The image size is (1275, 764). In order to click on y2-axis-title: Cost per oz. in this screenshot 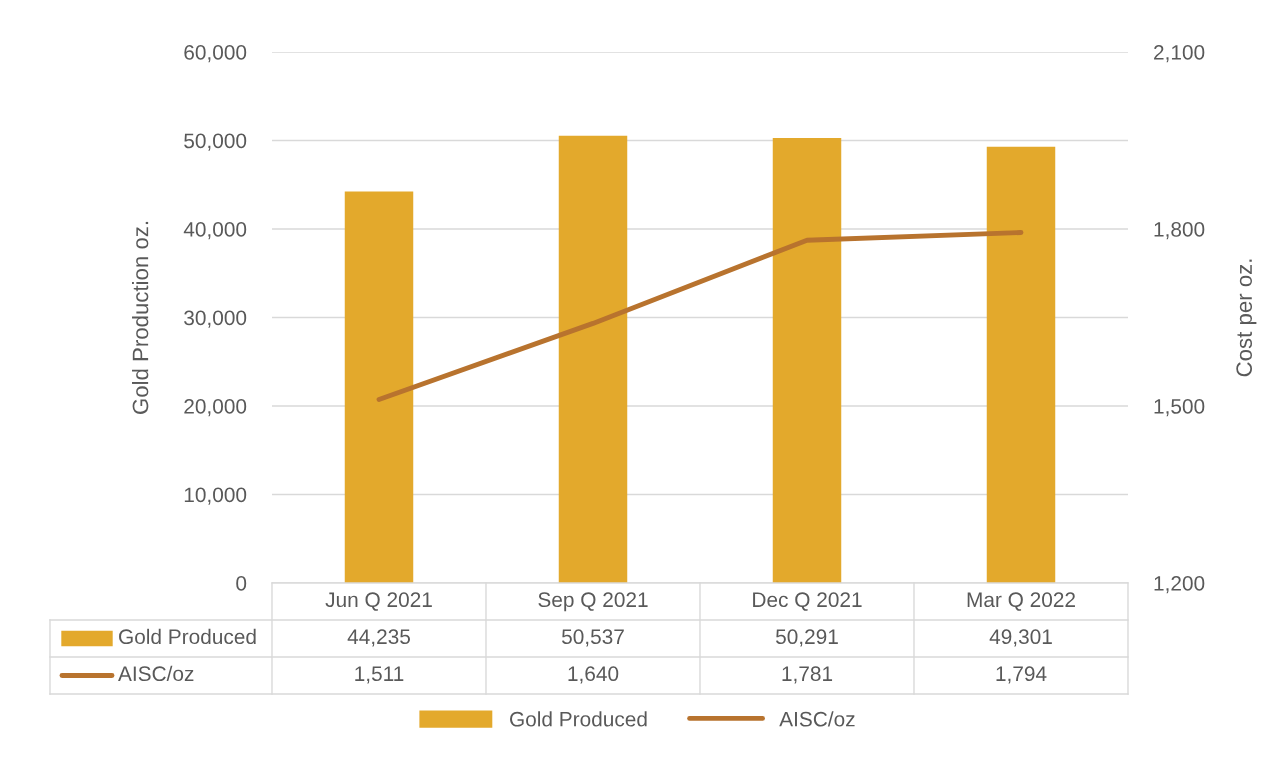, I will do `click(1246, 318)`.